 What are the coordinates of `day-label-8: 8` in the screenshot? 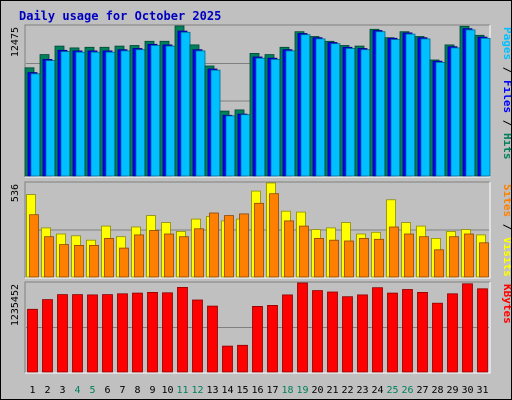 It's located at (137, 390).